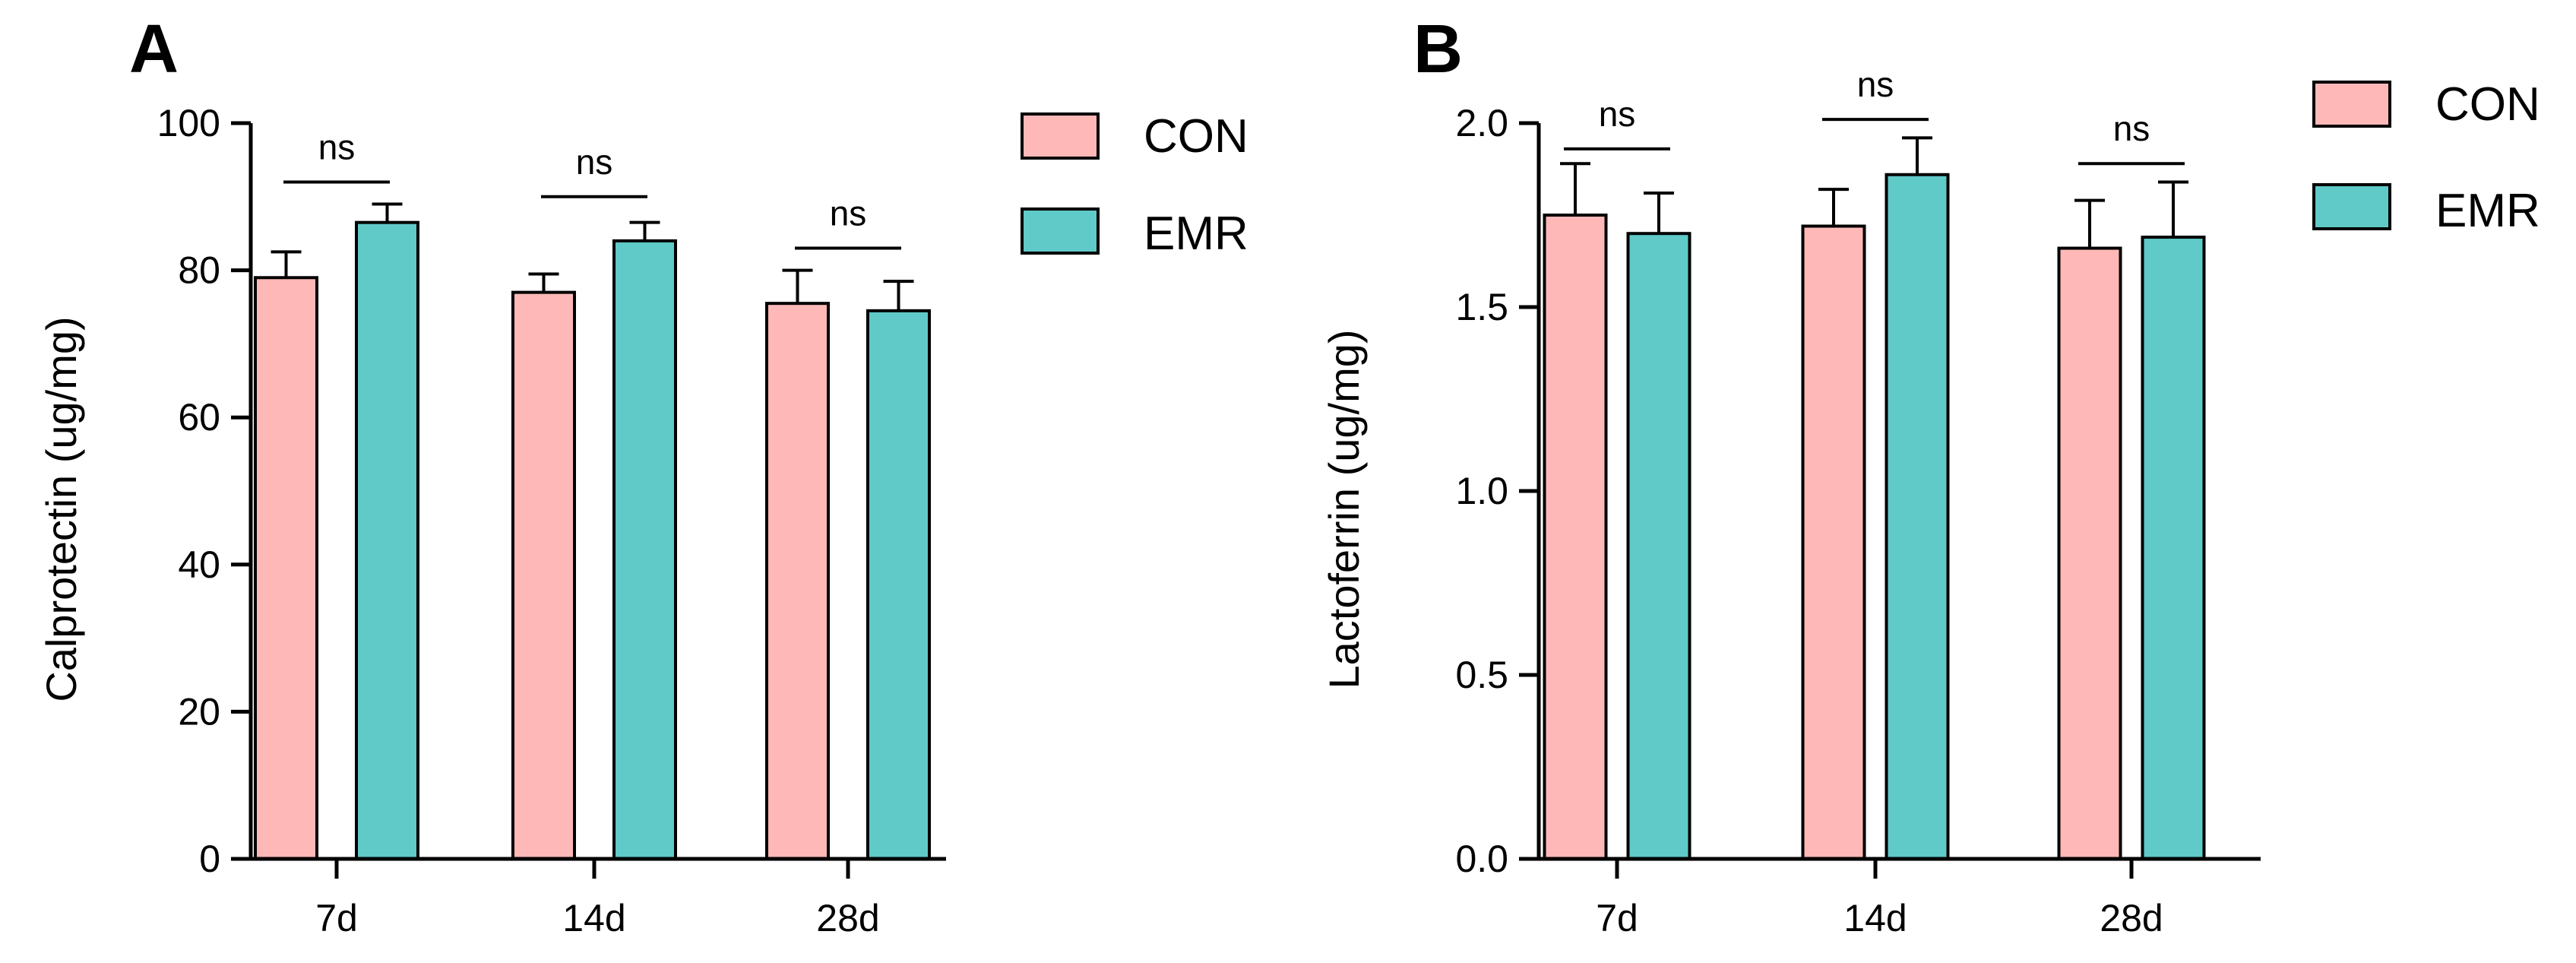 The width and height of the screenshot is (2576, 963). What do you see at coordinates (1344, 509) in the screenshot?
I see `panel-b-y-axis-title: Lactoferrin (ug/mg)` at bounding box center [1344, 509].